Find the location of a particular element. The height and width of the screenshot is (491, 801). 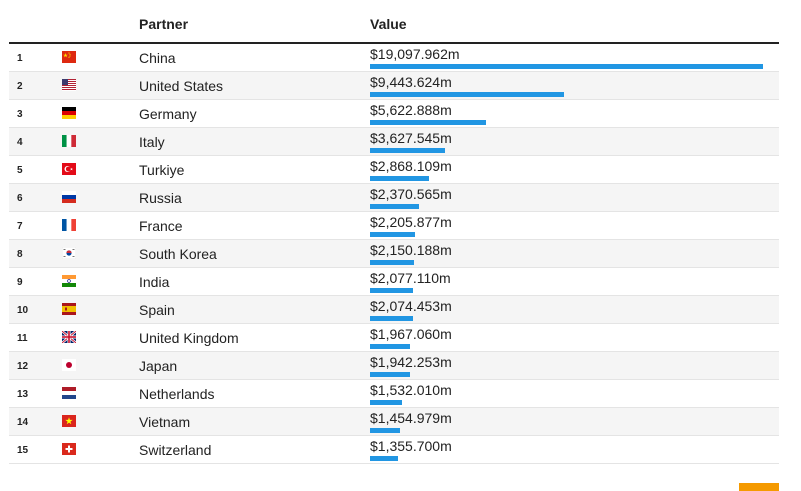

rank-label: 1 is located at coordinates (20, 58).